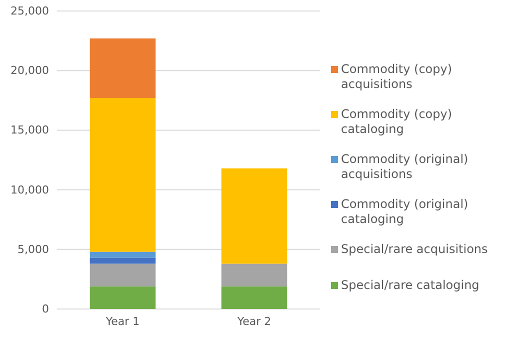  I want to click on y-tick-label: 15,000, so click(29, 130).